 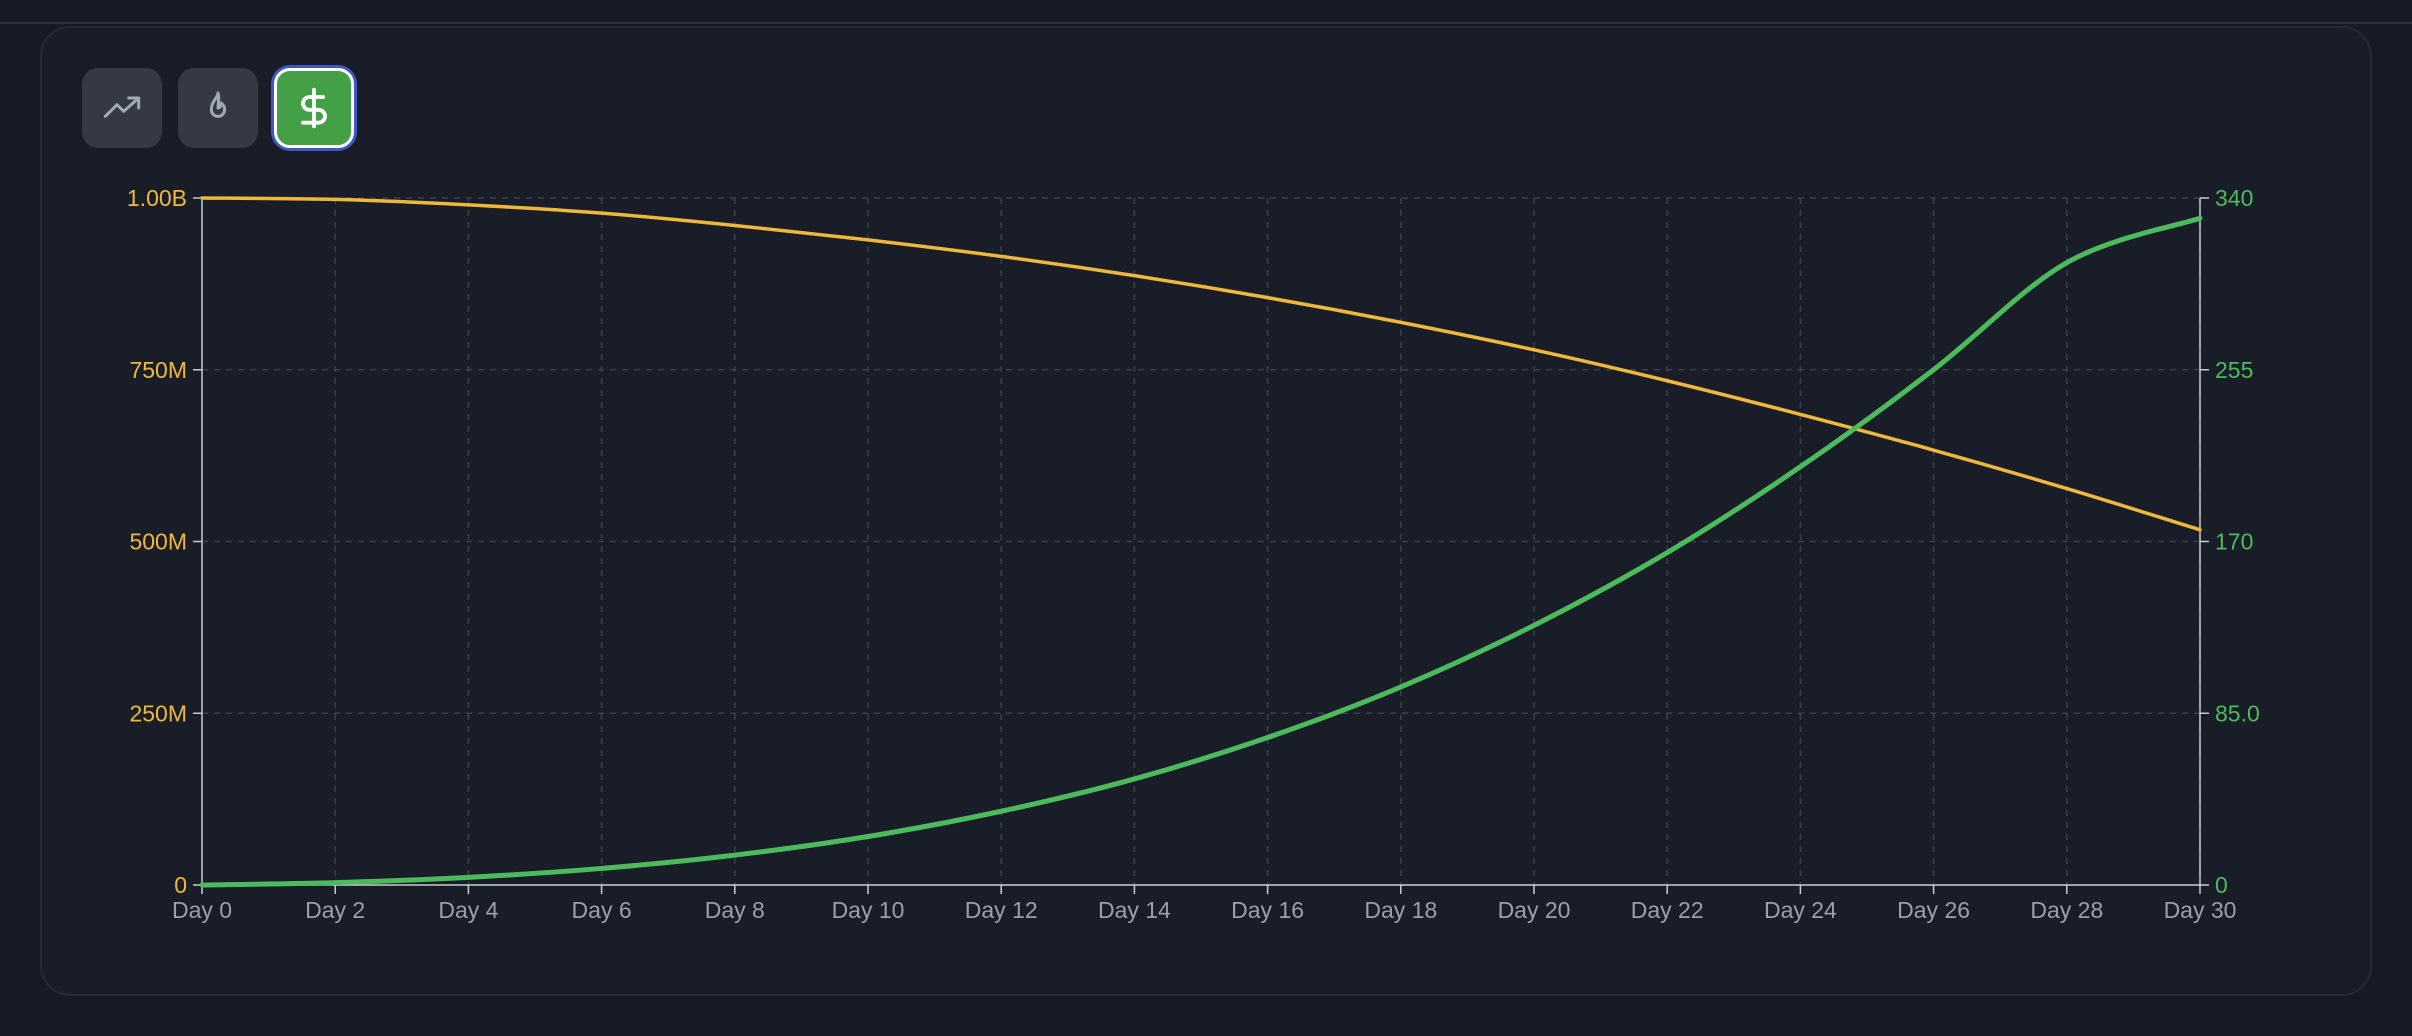 I want to click on x-tick-label: Day 20, so click(x=1534, y=910).